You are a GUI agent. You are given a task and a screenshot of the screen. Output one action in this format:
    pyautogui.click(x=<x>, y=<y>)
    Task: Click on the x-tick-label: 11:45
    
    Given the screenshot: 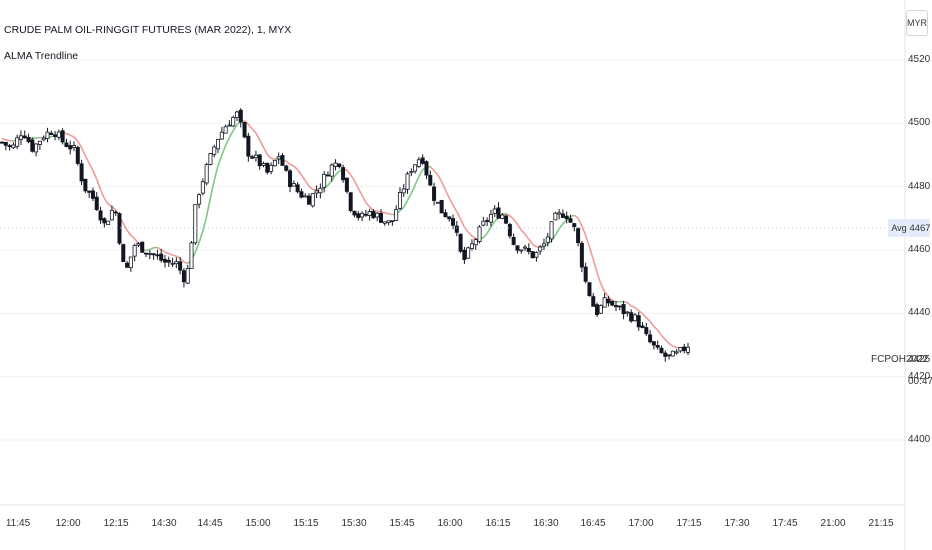 What is the action you would take?
    pyautogui.click(x=18, y=523)
    